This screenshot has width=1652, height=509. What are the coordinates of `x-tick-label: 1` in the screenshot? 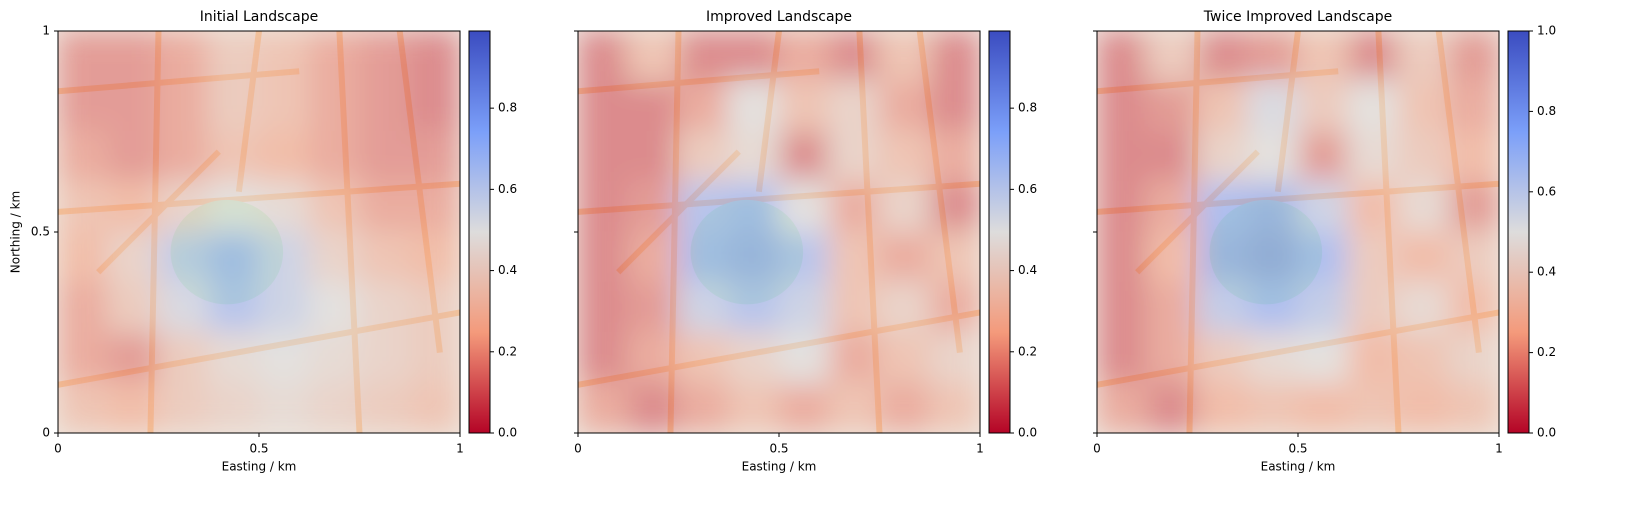 It's located at (460, 449).